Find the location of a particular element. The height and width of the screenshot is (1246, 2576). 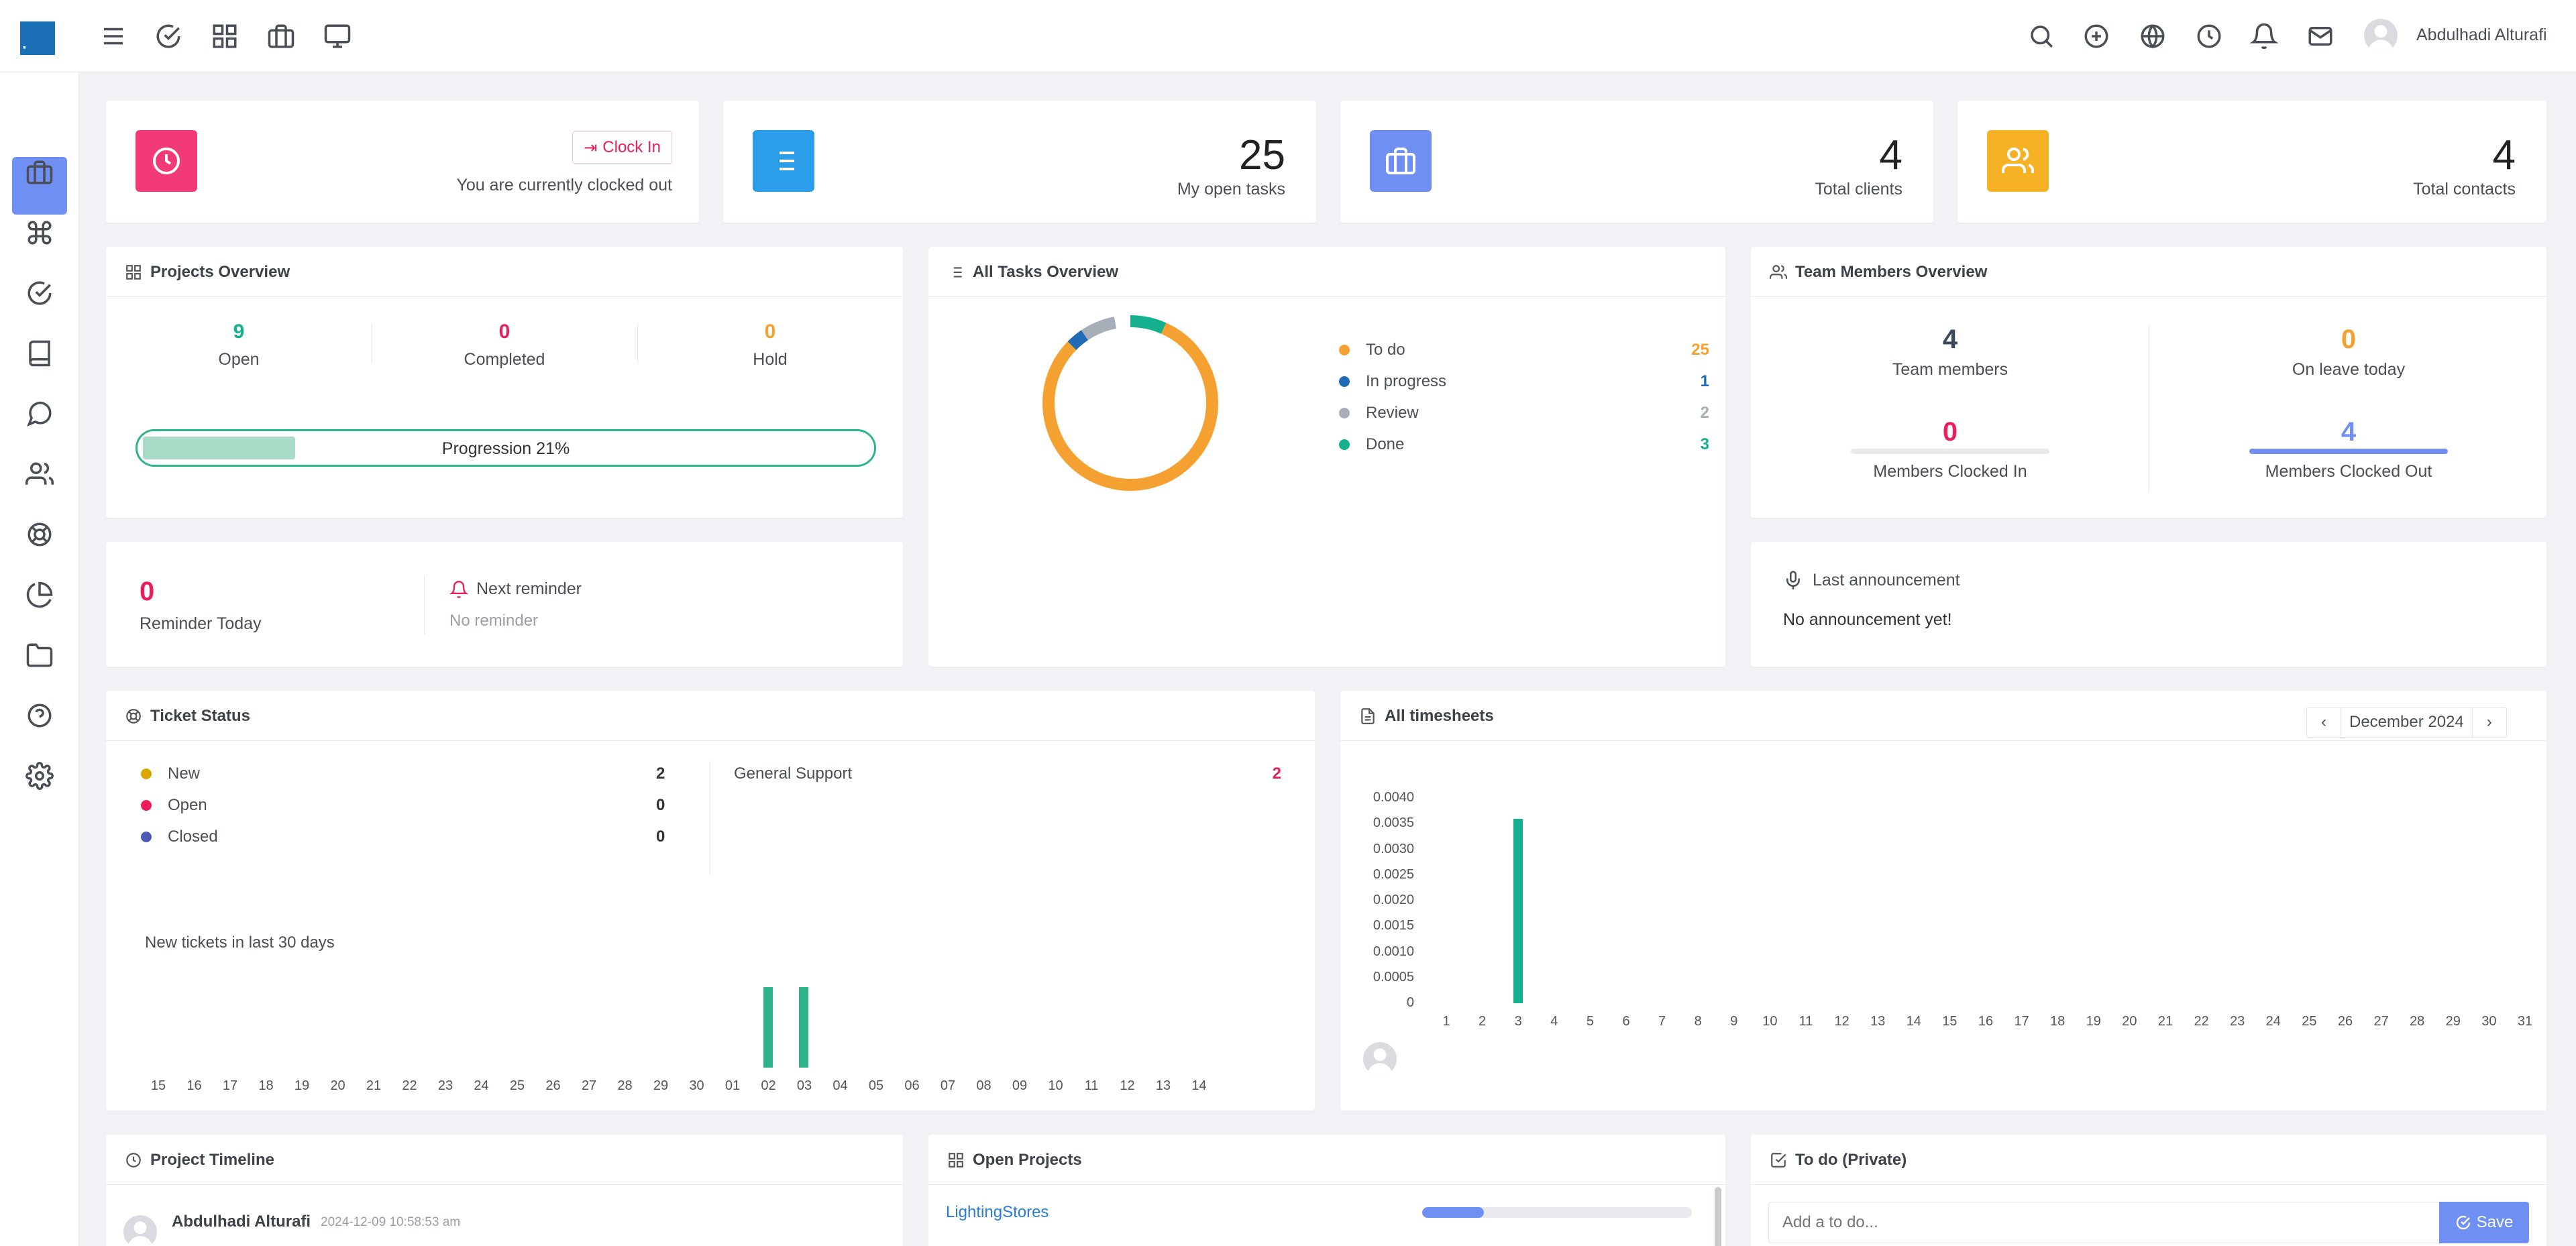

legend-value: 3 is located at coordinates (1704, 444).